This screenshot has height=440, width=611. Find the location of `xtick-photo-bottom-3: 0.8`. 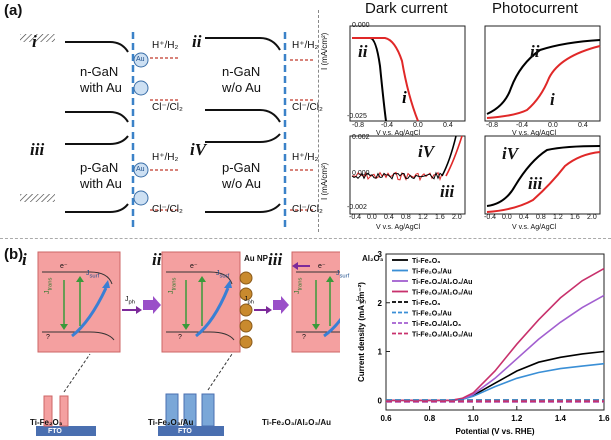

xtick-photo-bottom-3: 0.8 is located at coordinates (541, 217).